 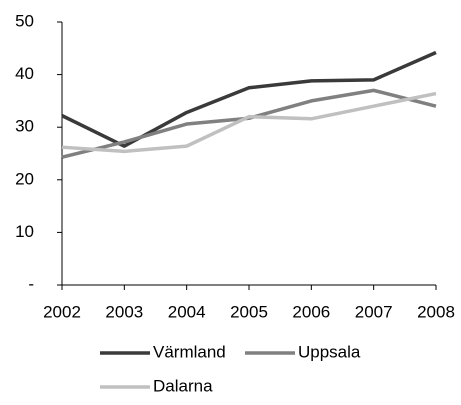 I want to click on legend-label: Dalarna, so click(x=183, y=385).